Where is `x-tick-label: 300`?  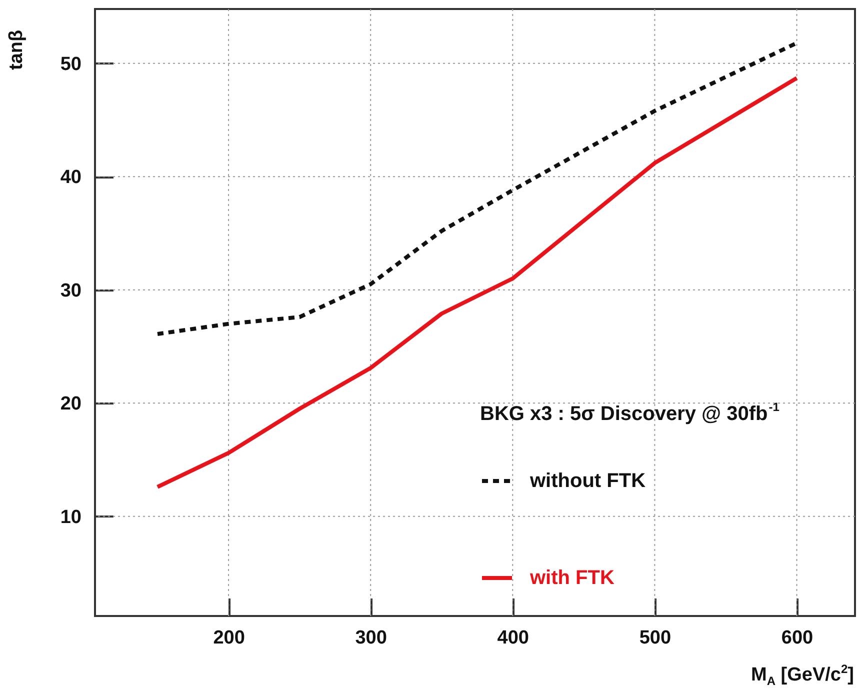 x-tick-label: 300 is located at coordinates (371, 638).